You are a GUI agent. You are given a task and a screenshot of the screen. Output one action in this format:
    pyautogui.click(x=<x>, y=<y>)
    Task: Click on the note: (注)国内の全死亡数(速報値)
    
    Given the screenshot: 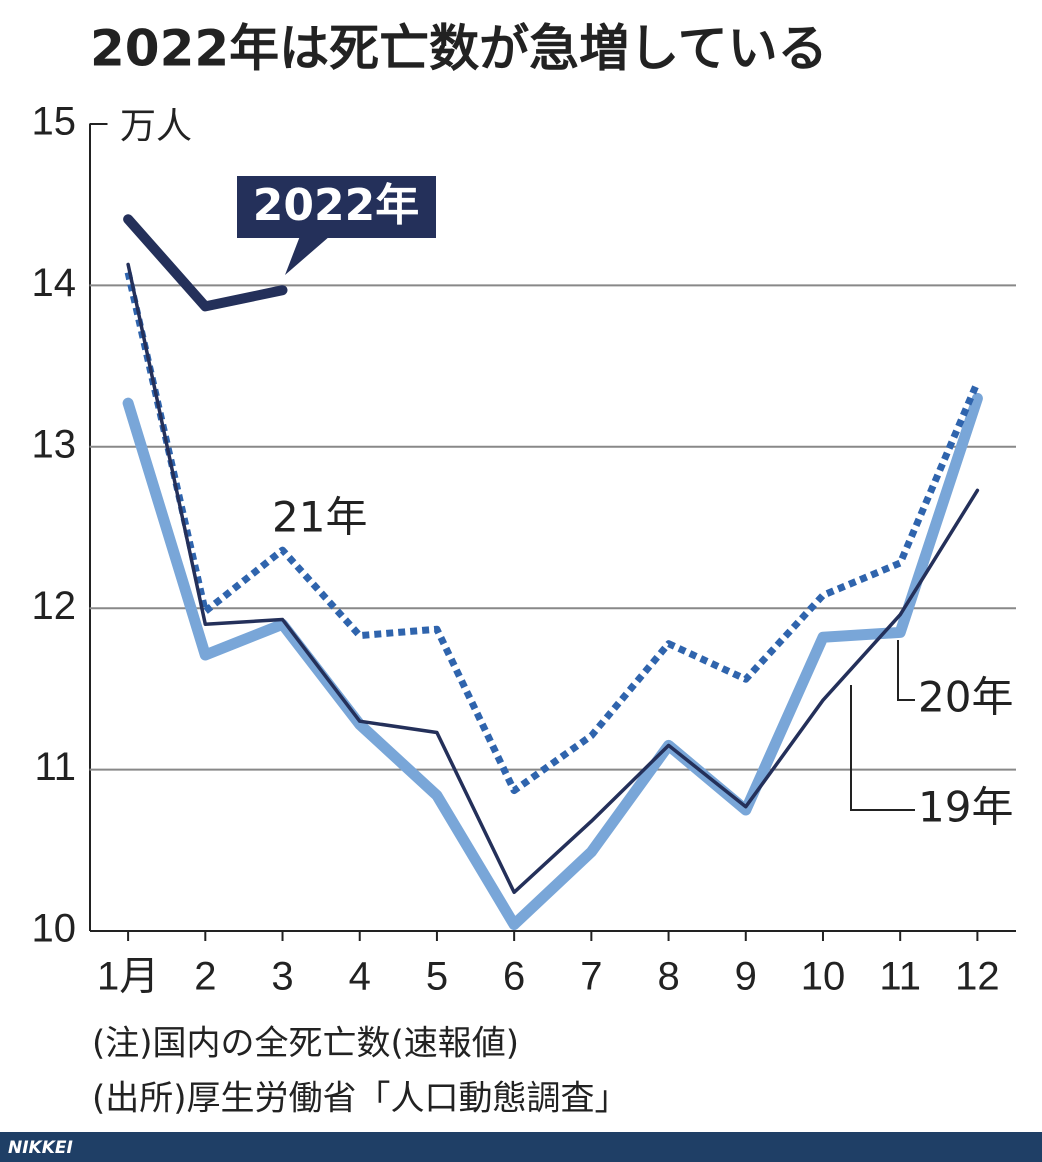 What is the action you would take?
    pyautogui.click(x=305, y=1044)
    